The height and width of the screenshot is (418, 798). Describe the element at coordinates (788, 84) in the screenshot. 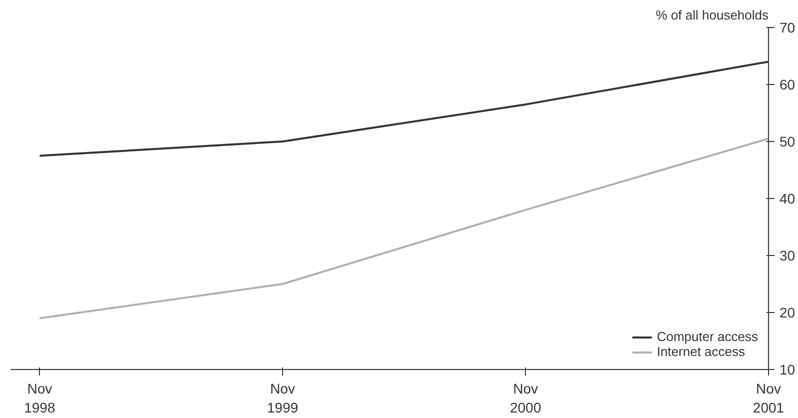

I see `y-tick-label: 60` at that location.